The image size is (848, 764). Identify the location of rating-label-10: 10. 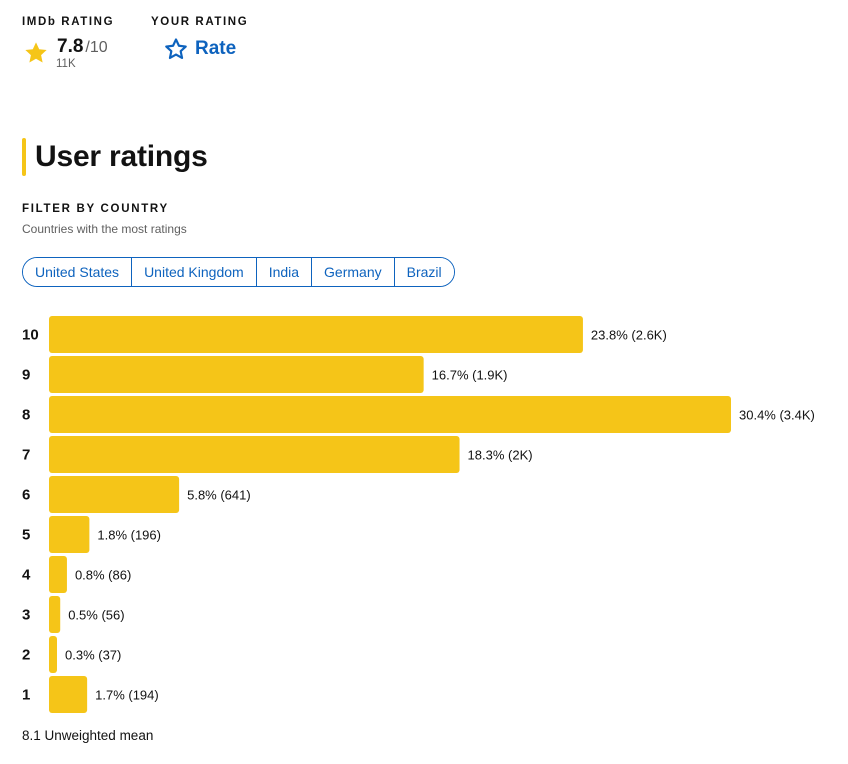
(30, 335).